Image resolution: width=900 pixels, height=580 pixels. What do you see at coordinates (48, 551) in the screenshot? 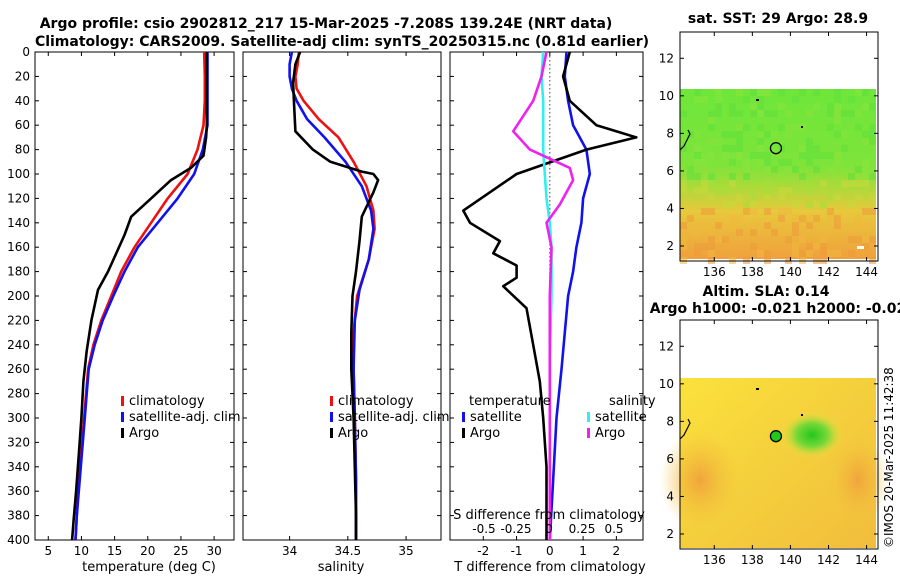
I see `x-tick-label: 5` at bounding box center [48, 551].